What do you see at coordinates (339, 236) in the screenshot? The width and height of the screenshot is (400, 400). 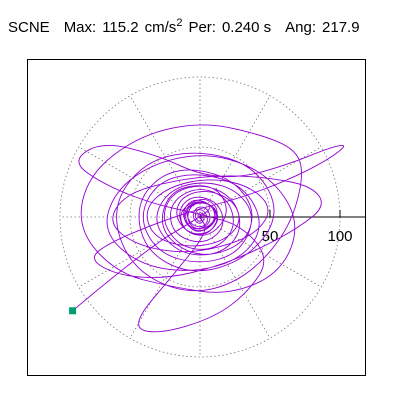 I see `radial-tick-label-100: 100` at bounding box center [339, 236].